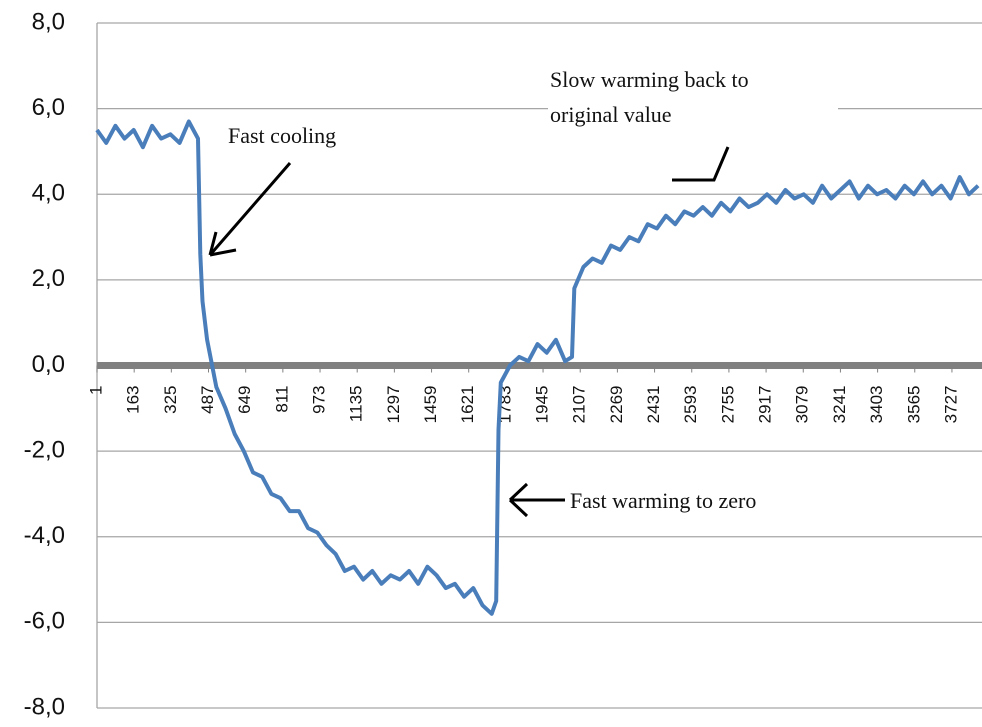 The image size is (982, 727). What do you see at coordinates (542, 405) in the screenshot?
I see `x-tick-label: 1945` at bounding box center [542, 405].